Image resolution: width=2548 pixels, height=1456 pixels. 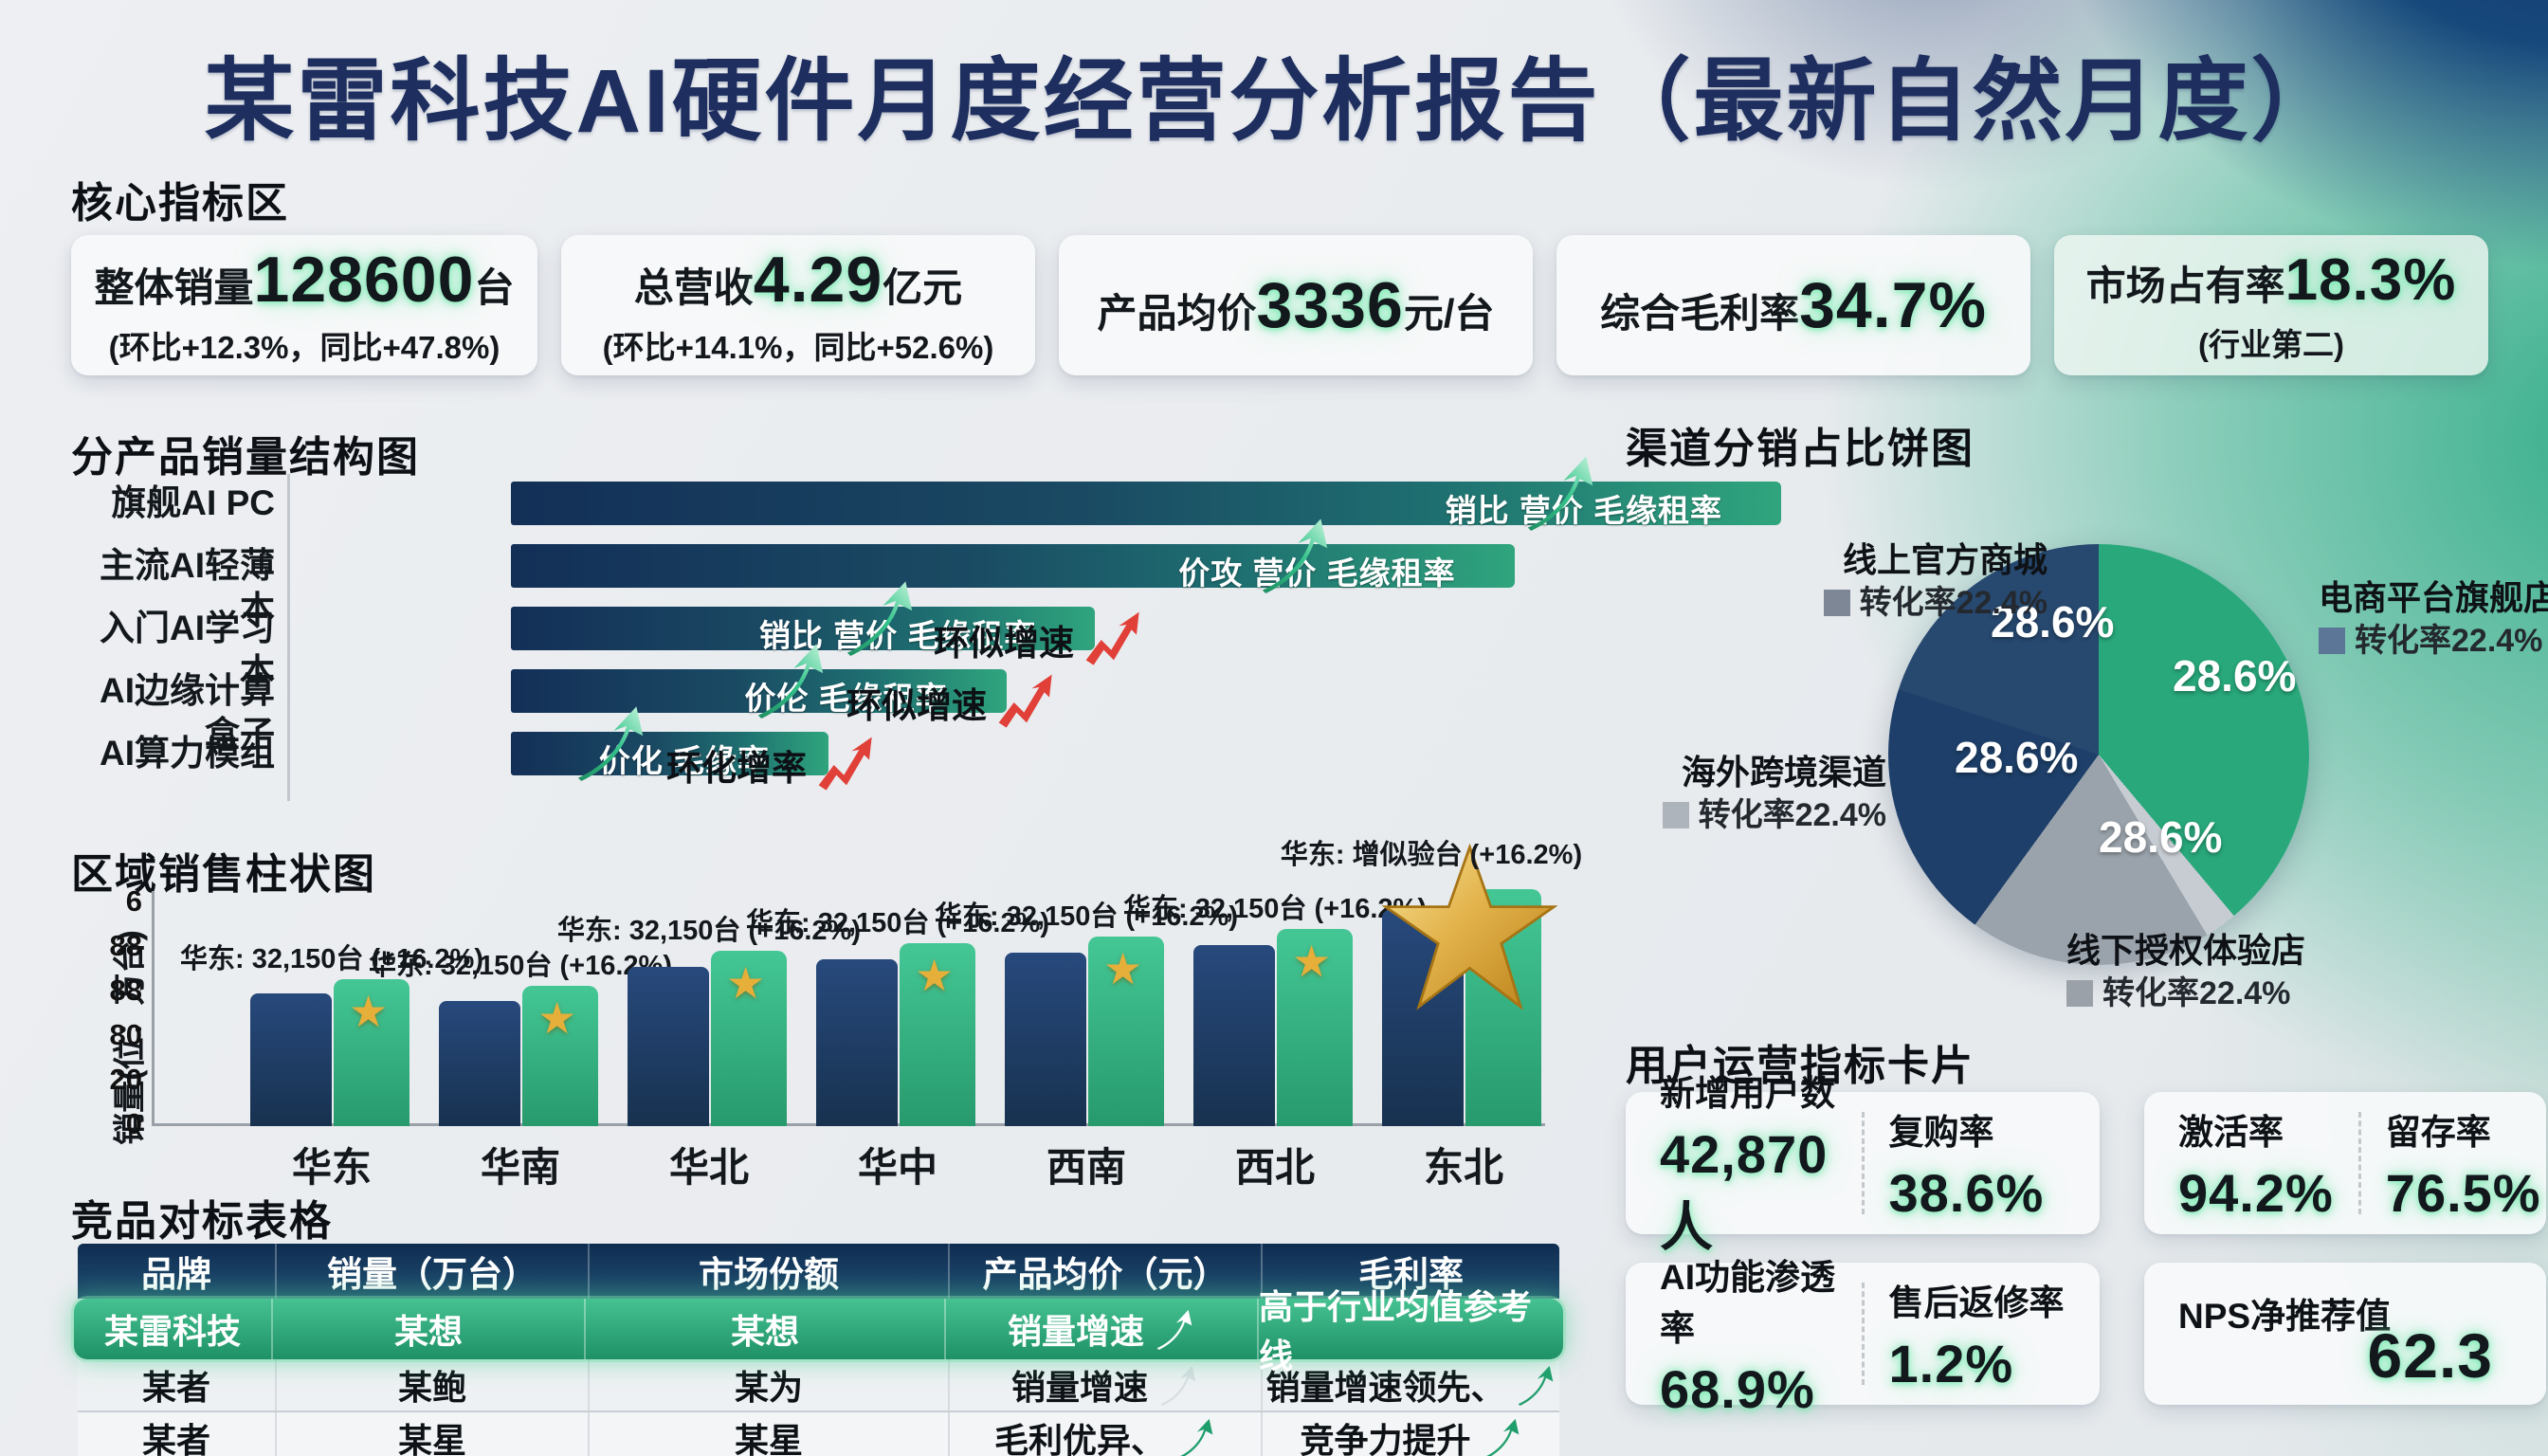 I want to click on metric-label: 复购率, so click(x=1941, y=1132).